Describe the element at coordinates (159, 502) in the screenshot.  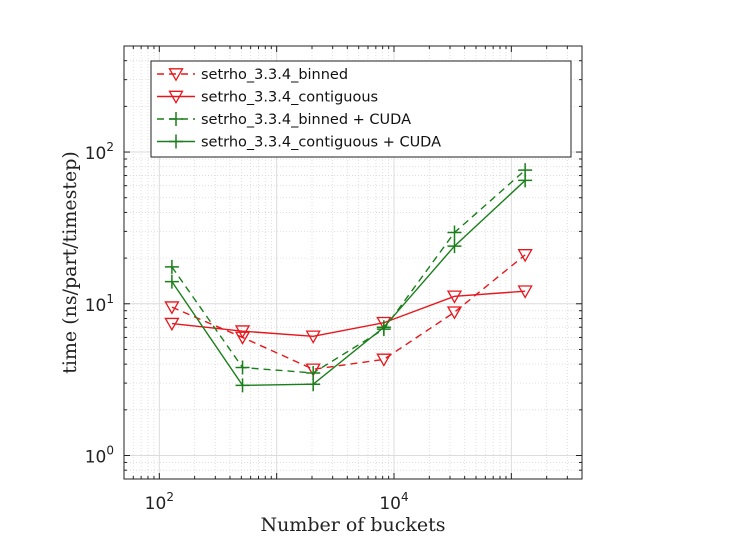
I see `x-tick-label: 10²` at that location.